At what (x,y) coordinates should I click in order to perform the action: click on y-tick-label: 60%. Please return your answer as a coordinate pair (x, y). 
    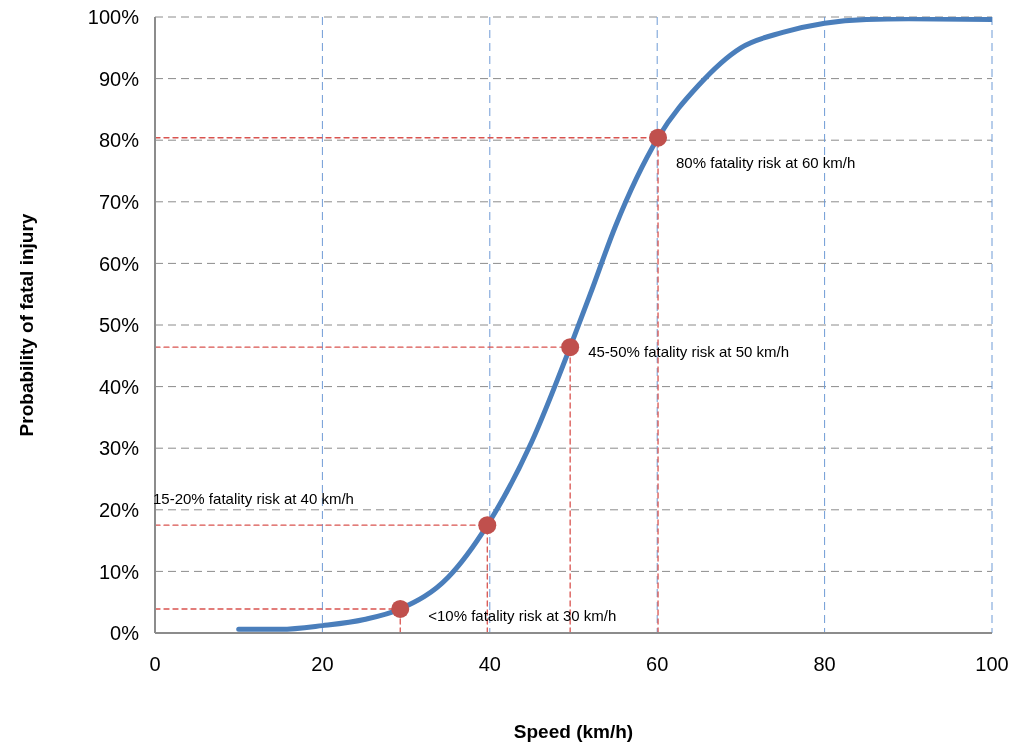
    Looking at the image, I should click on (119, 263).